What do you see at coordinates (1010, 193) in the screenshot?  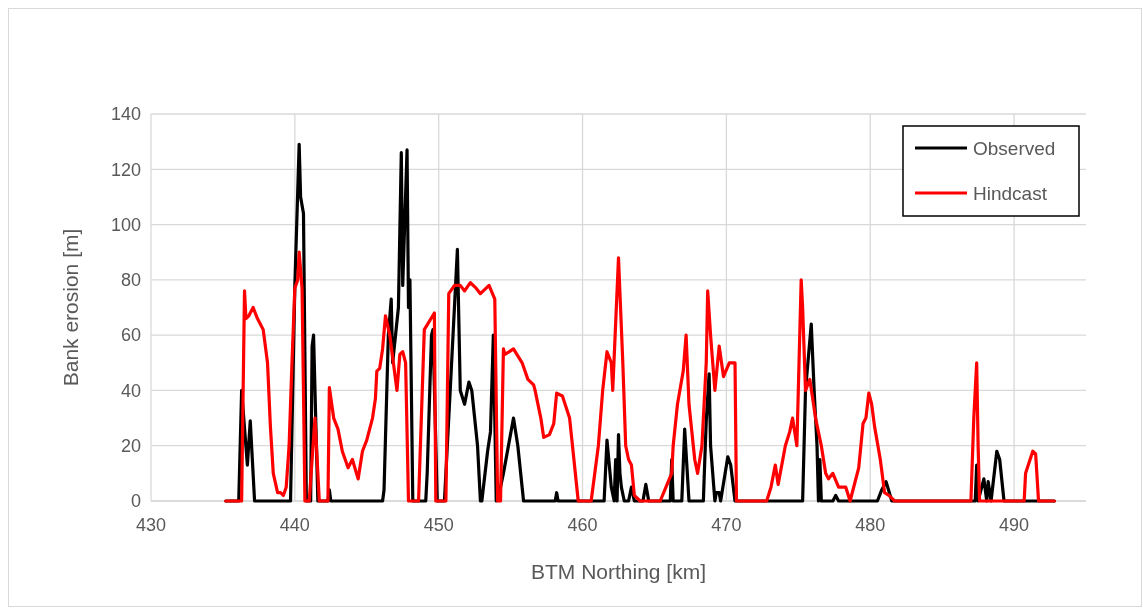 I see `legend-label: Hindcast` at bounding box center [1010, 193].